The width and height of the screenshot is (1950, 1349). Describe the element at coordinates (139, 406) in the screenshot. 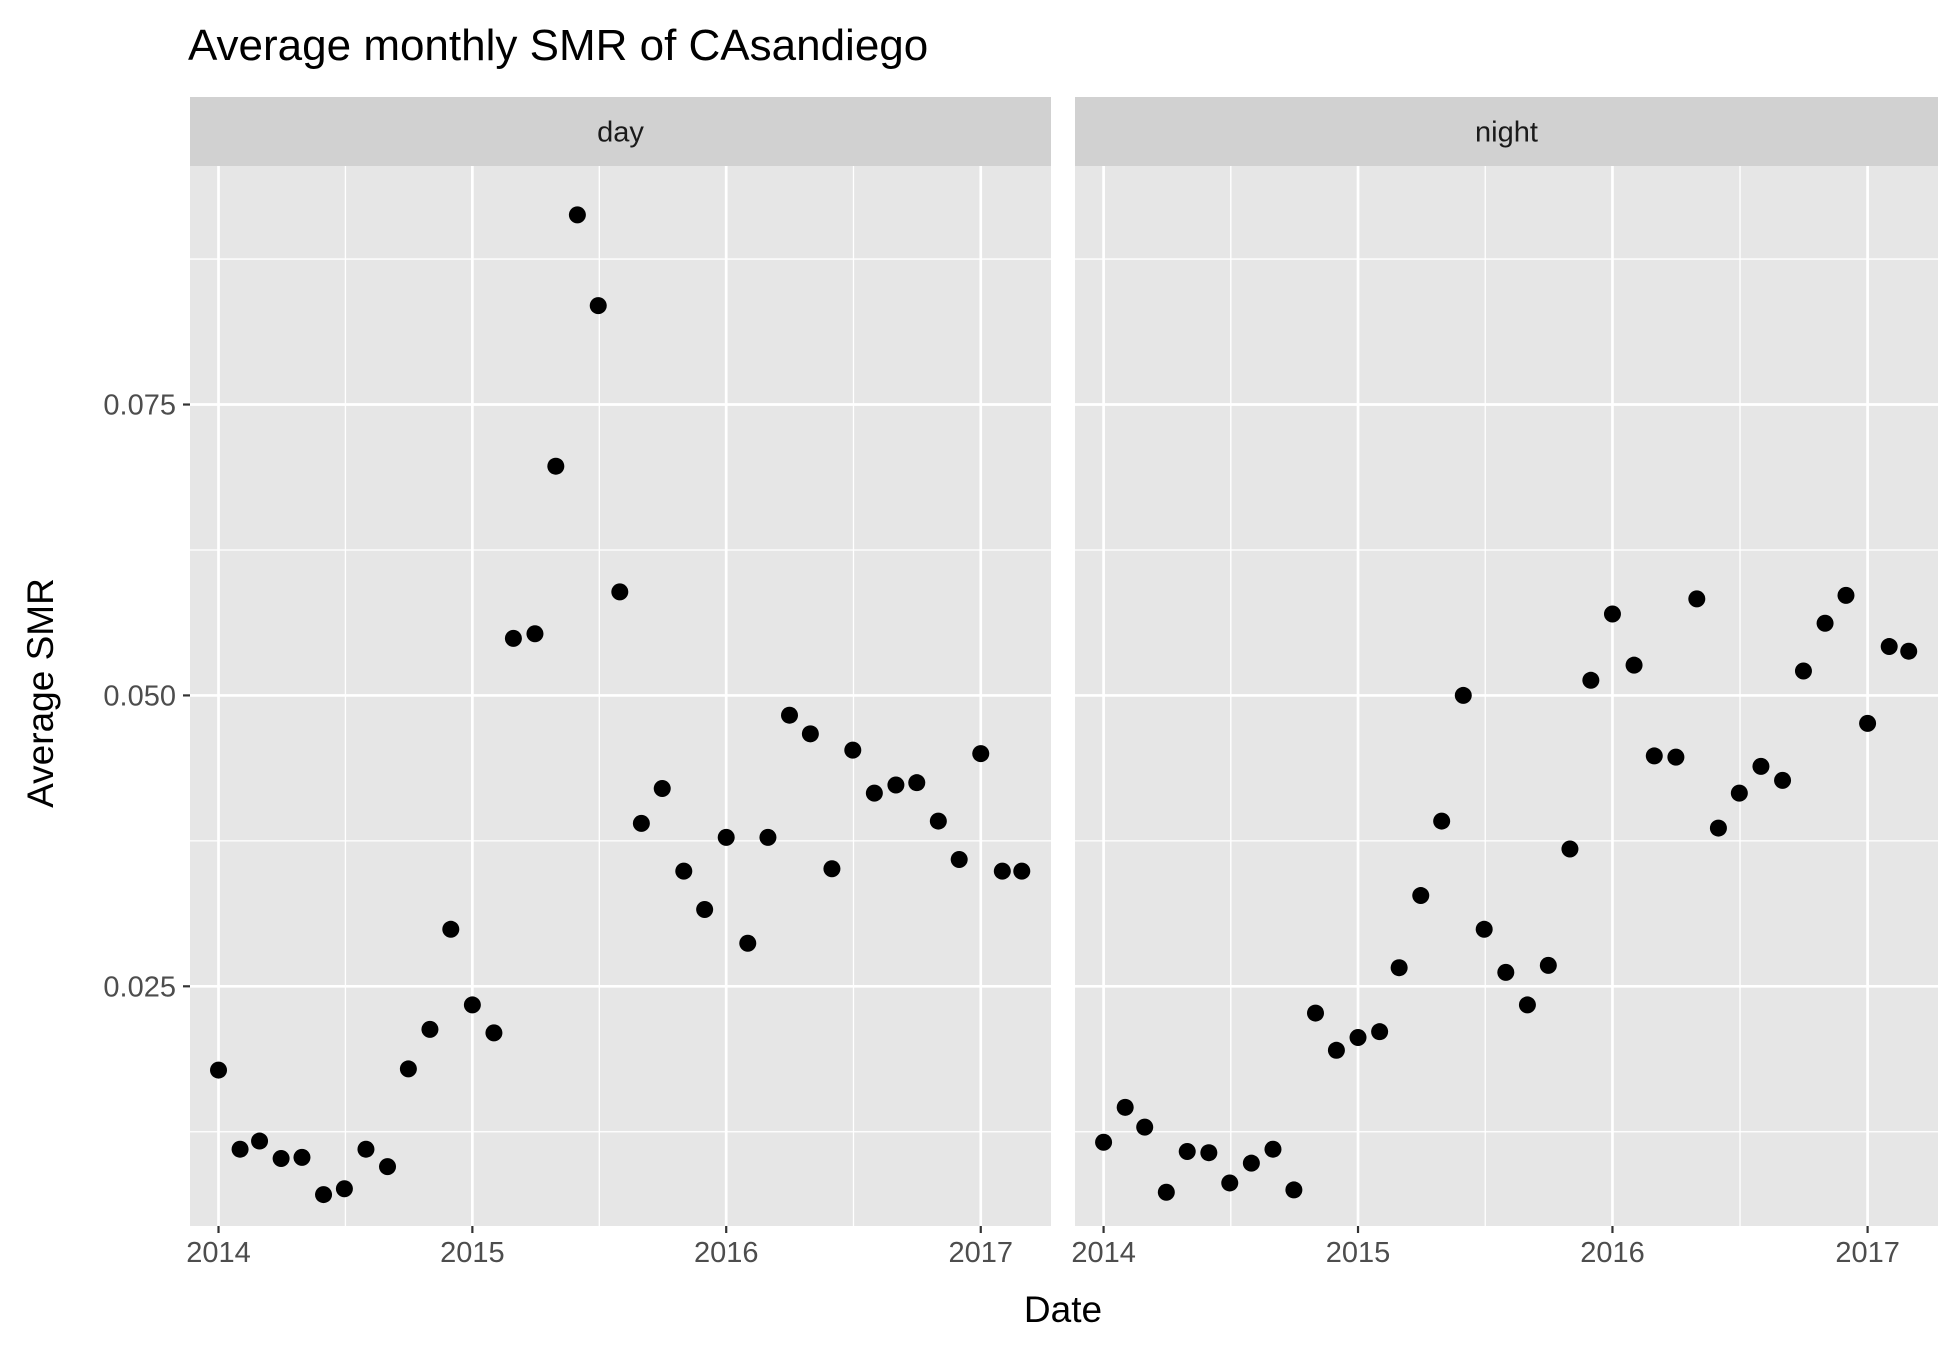

I see `y-tick-label: 0.075` at that location.